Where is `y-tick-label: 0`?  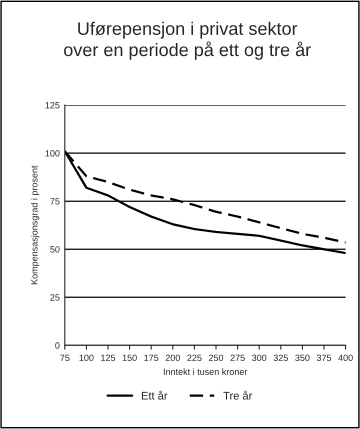 y-tick-label: 0 is located at coordinates (57, 345).